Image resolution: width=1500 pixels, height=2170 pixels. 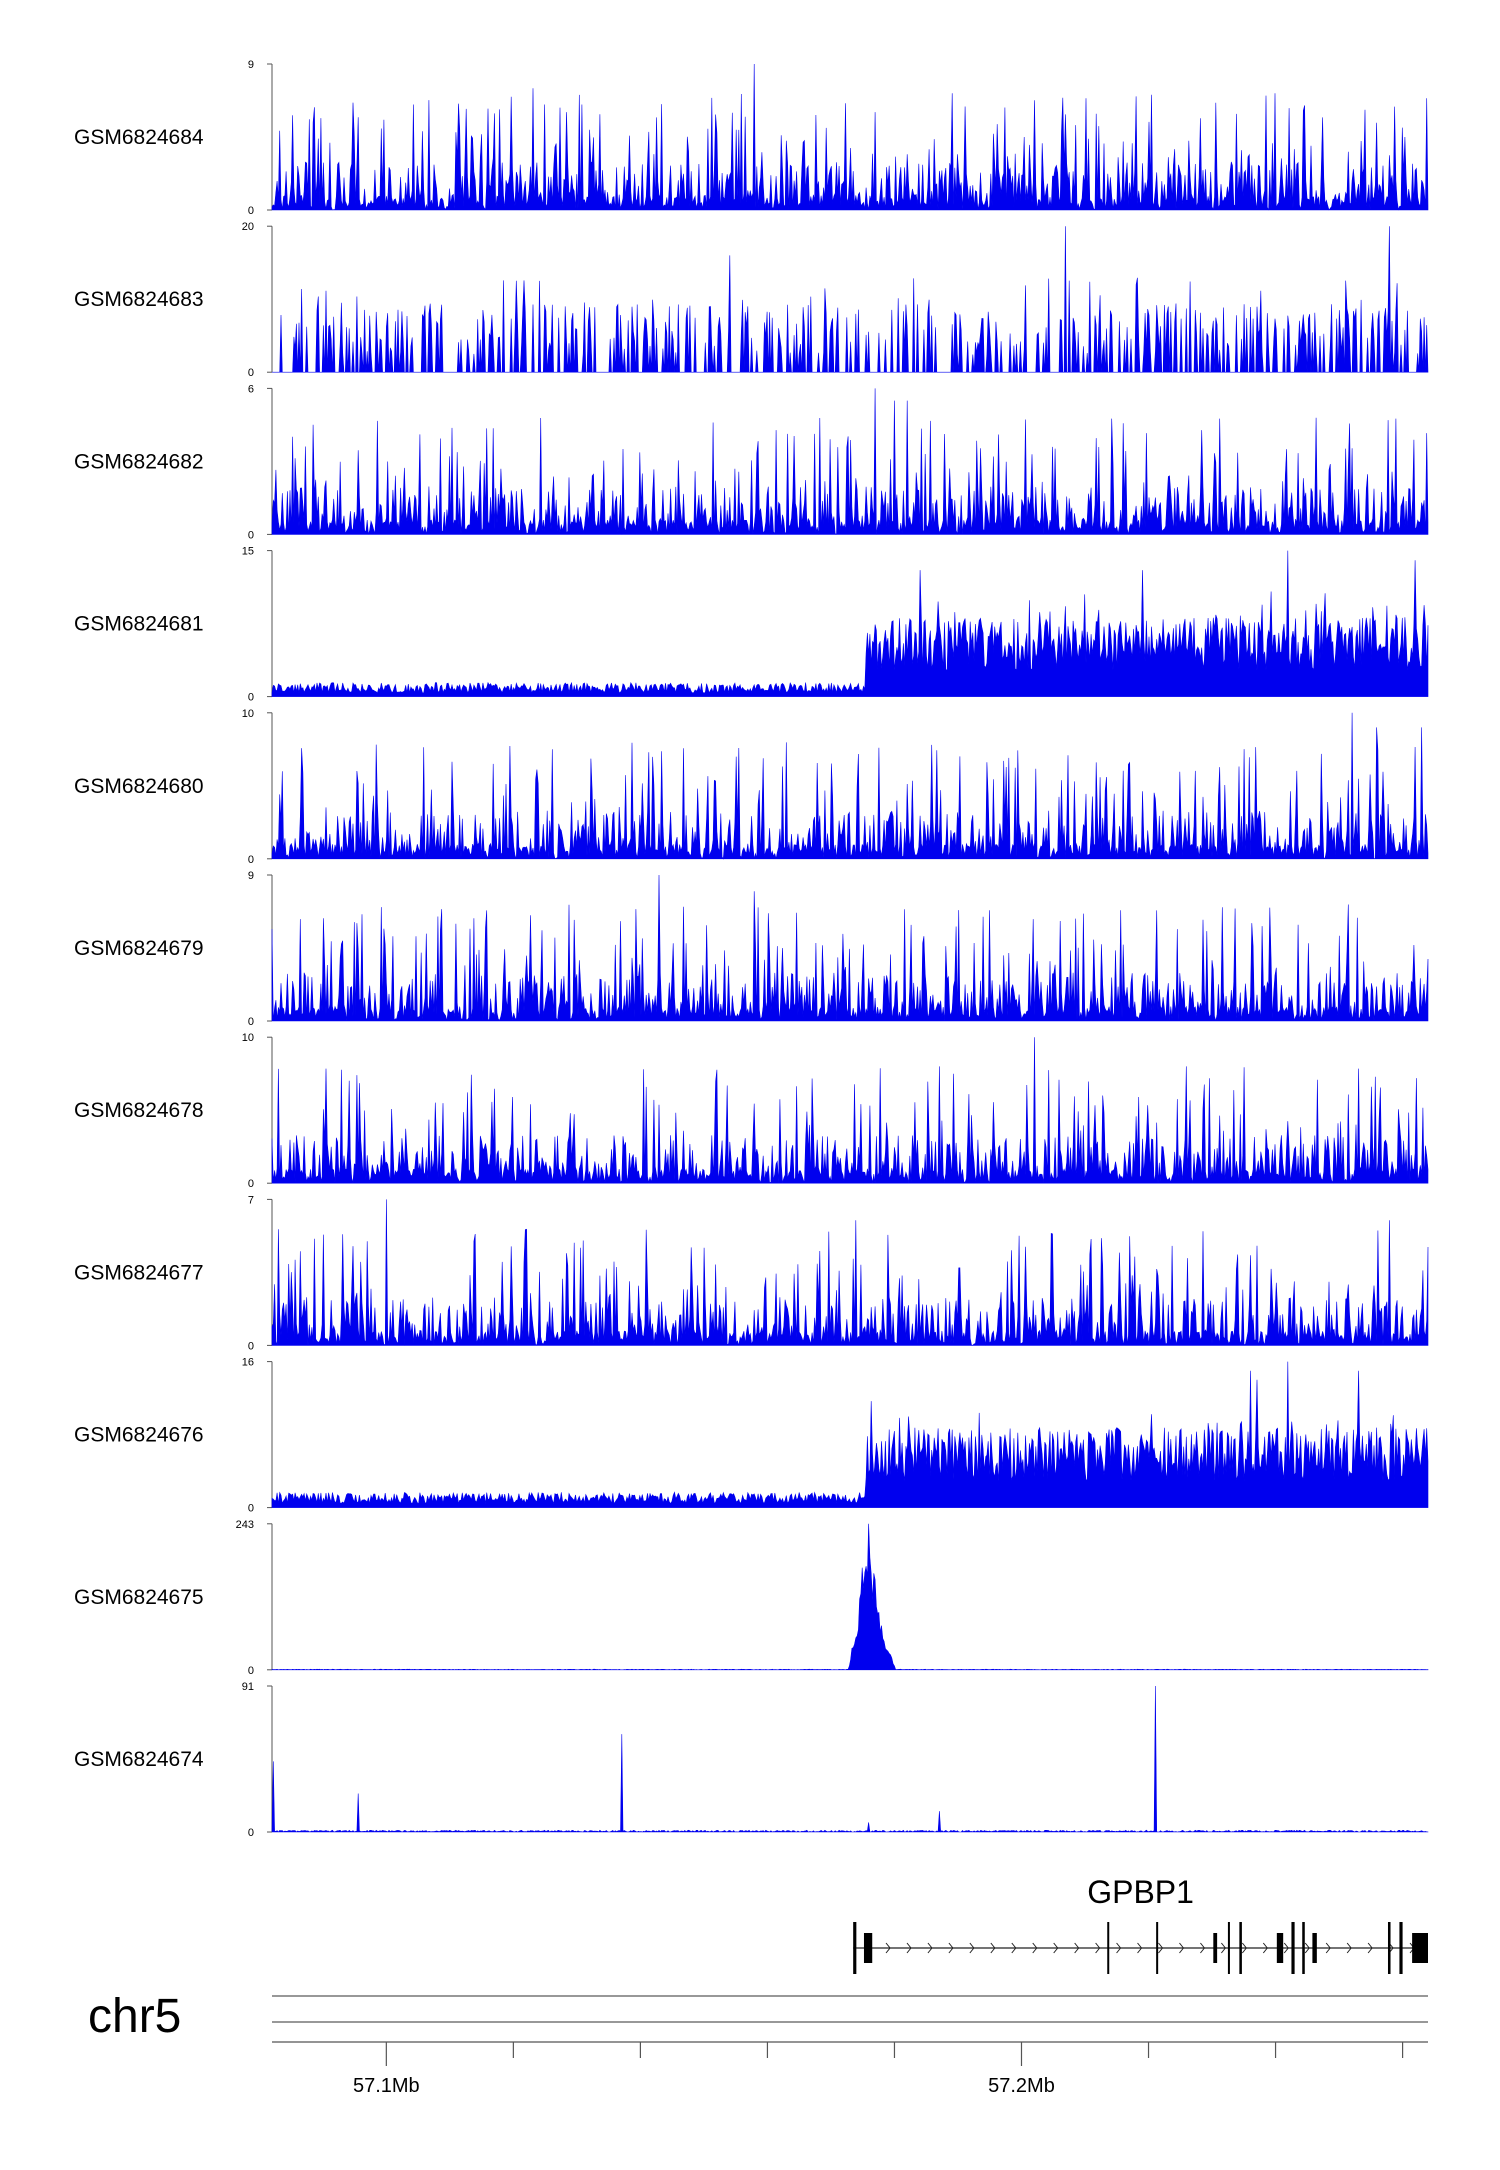 What do you see at coordinates (758, 2016) in the screenshot?
I see `chromosome-ideogram: chr5` at bounding box center [758, 2016].